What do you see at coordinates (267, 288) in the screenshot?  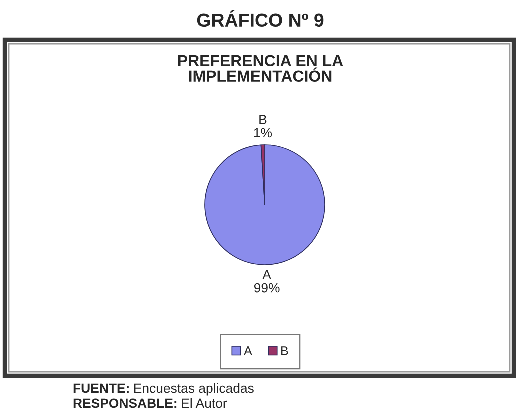 I see `data-label: 99%` at bounding box center [267, 288].